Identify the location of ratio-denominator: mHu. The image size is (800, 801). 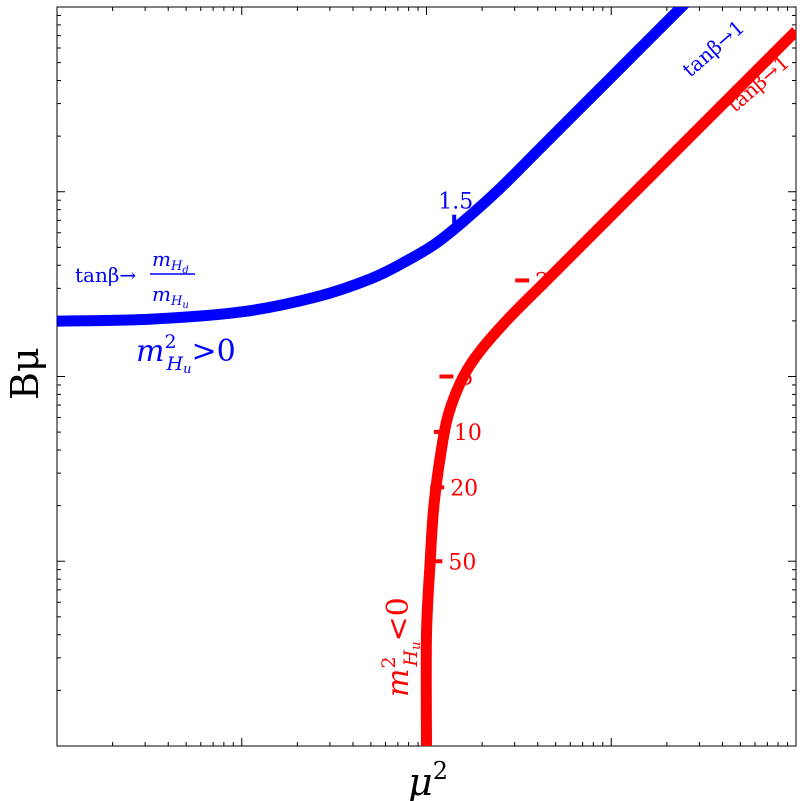
(170, 296).